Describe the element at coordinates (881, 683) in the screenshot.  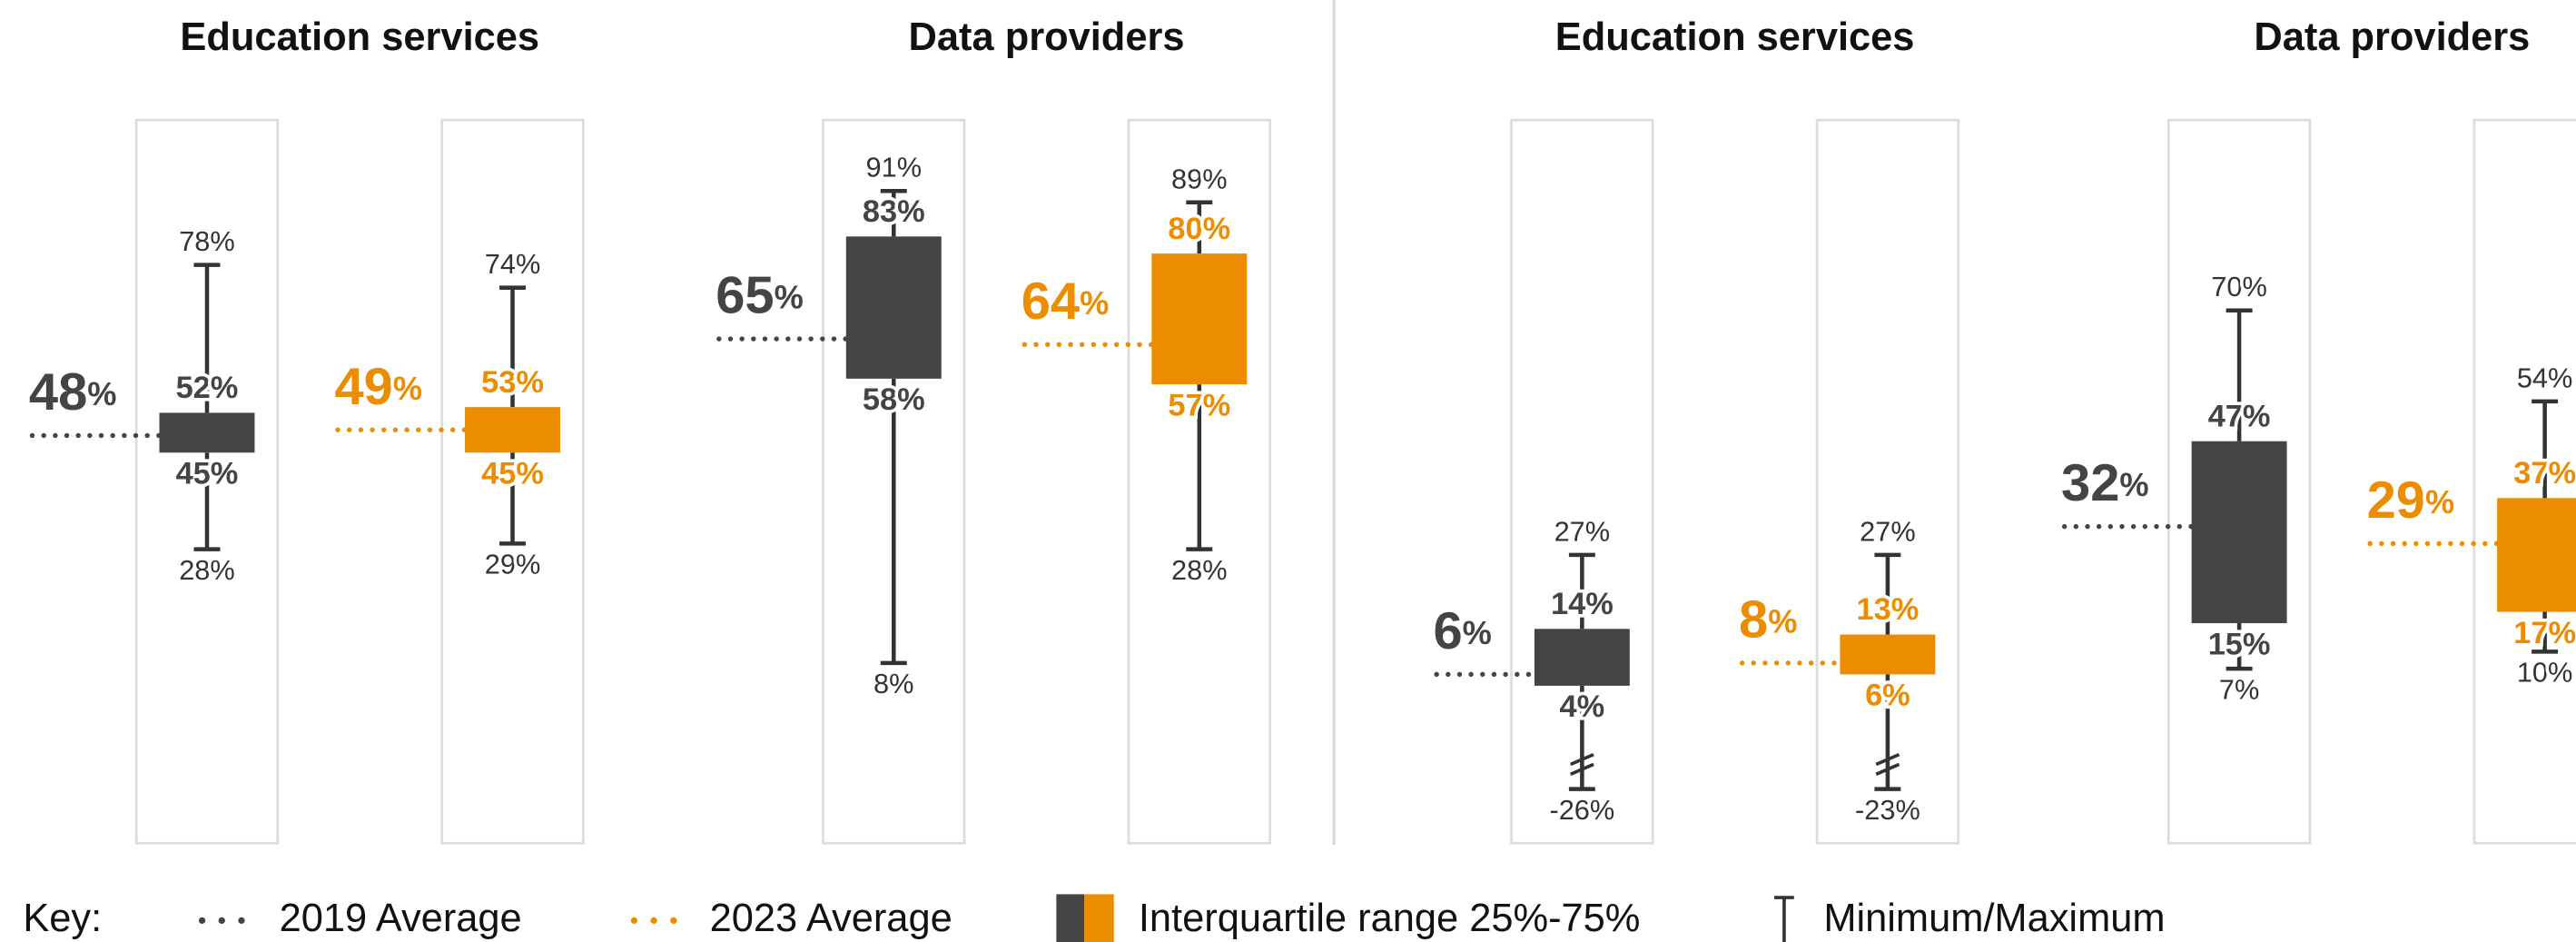
I see `label-value: 8` at that location.